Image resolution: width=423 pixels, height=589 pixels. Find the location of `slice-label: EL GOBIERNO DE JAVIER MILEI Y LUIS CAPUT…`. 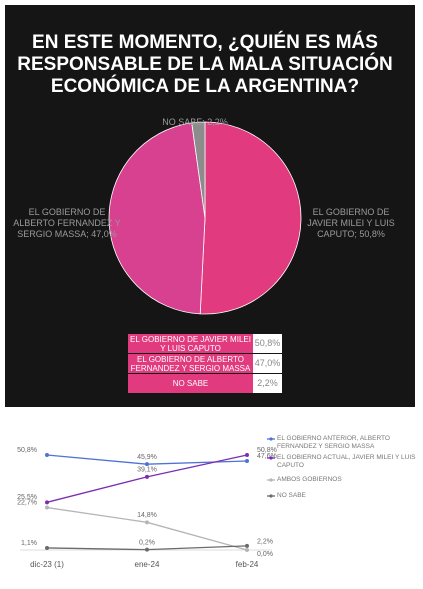

slice-label: EL GOBIERNO DE JAVIER MILEI Y LUIS CAPUT… is located at coordinates (351, 223).